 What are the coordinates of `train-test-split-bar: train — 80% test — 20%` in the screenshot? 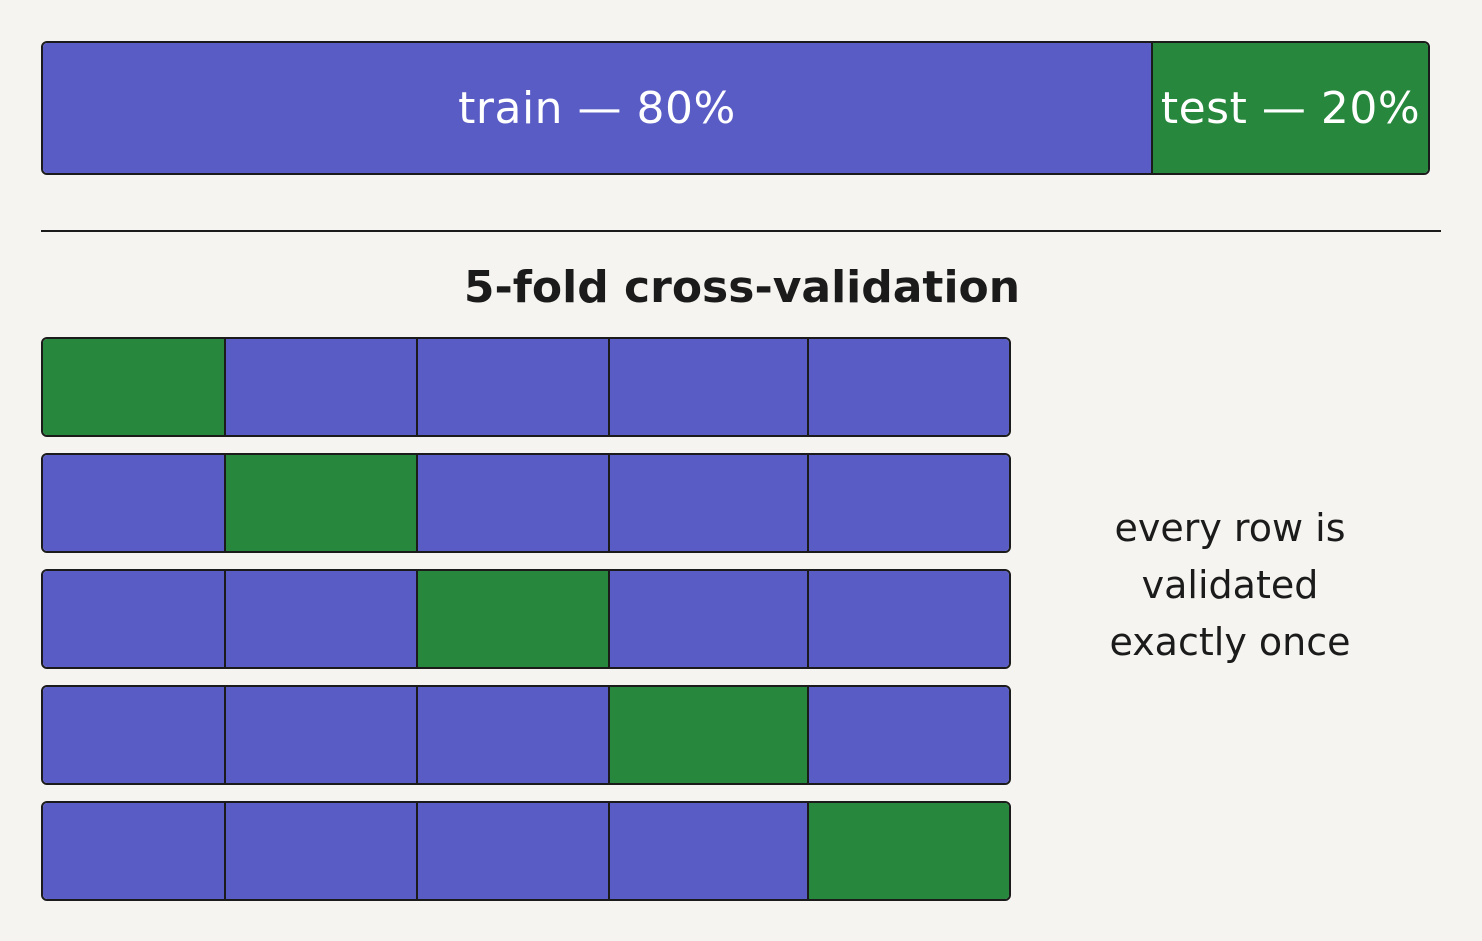 It's located at (735, 108).